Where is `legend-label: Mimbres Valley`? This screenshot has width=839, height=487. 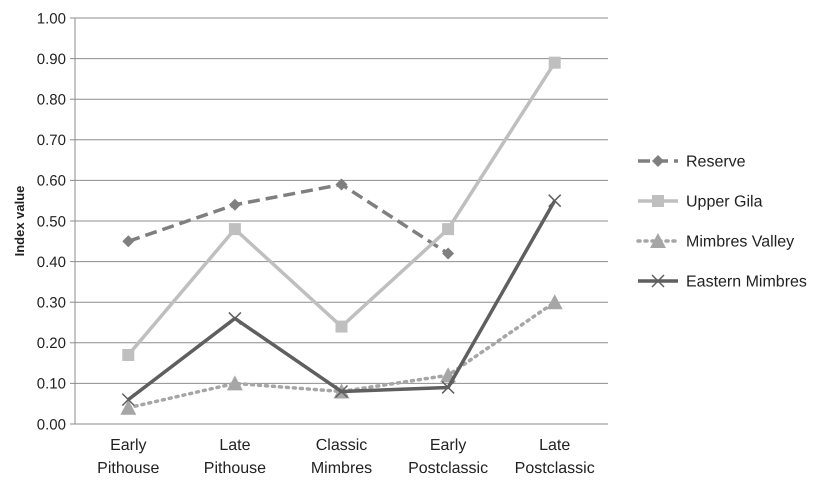
legend-label: Mimbres Valley is located at coordinates (740, 242).